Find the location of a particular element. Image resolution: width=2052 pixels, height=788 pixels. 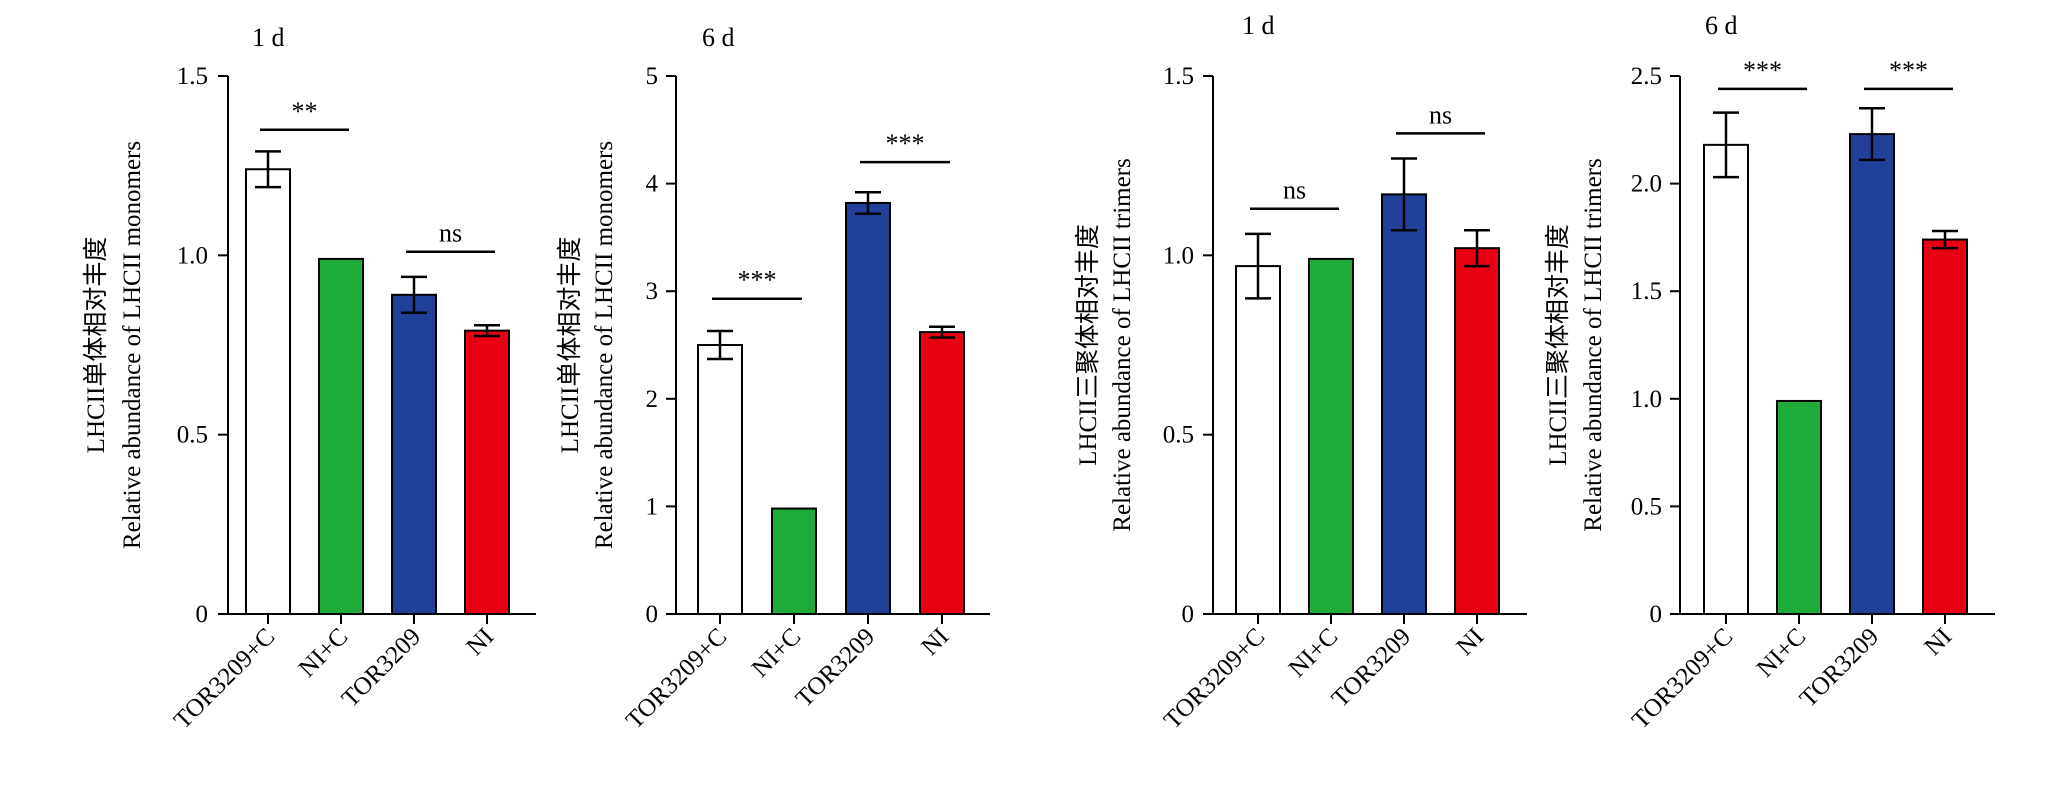

y-tick-label: 2.5 is located at coordinates (1646, 76).